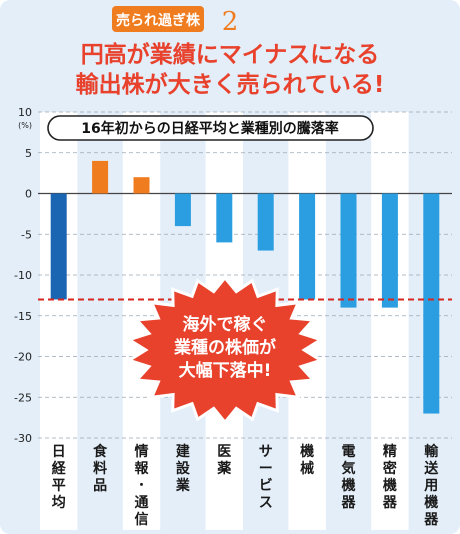 This screenshot has height=534, width=460. I want to click on callout-text-line: 業種の株価が, so click(225, 347).